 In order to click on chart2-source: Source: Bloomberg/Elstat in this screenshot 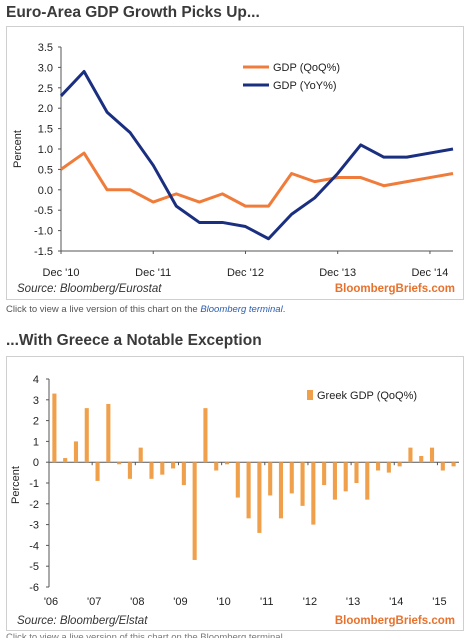, I will do `click(82, 621)`.